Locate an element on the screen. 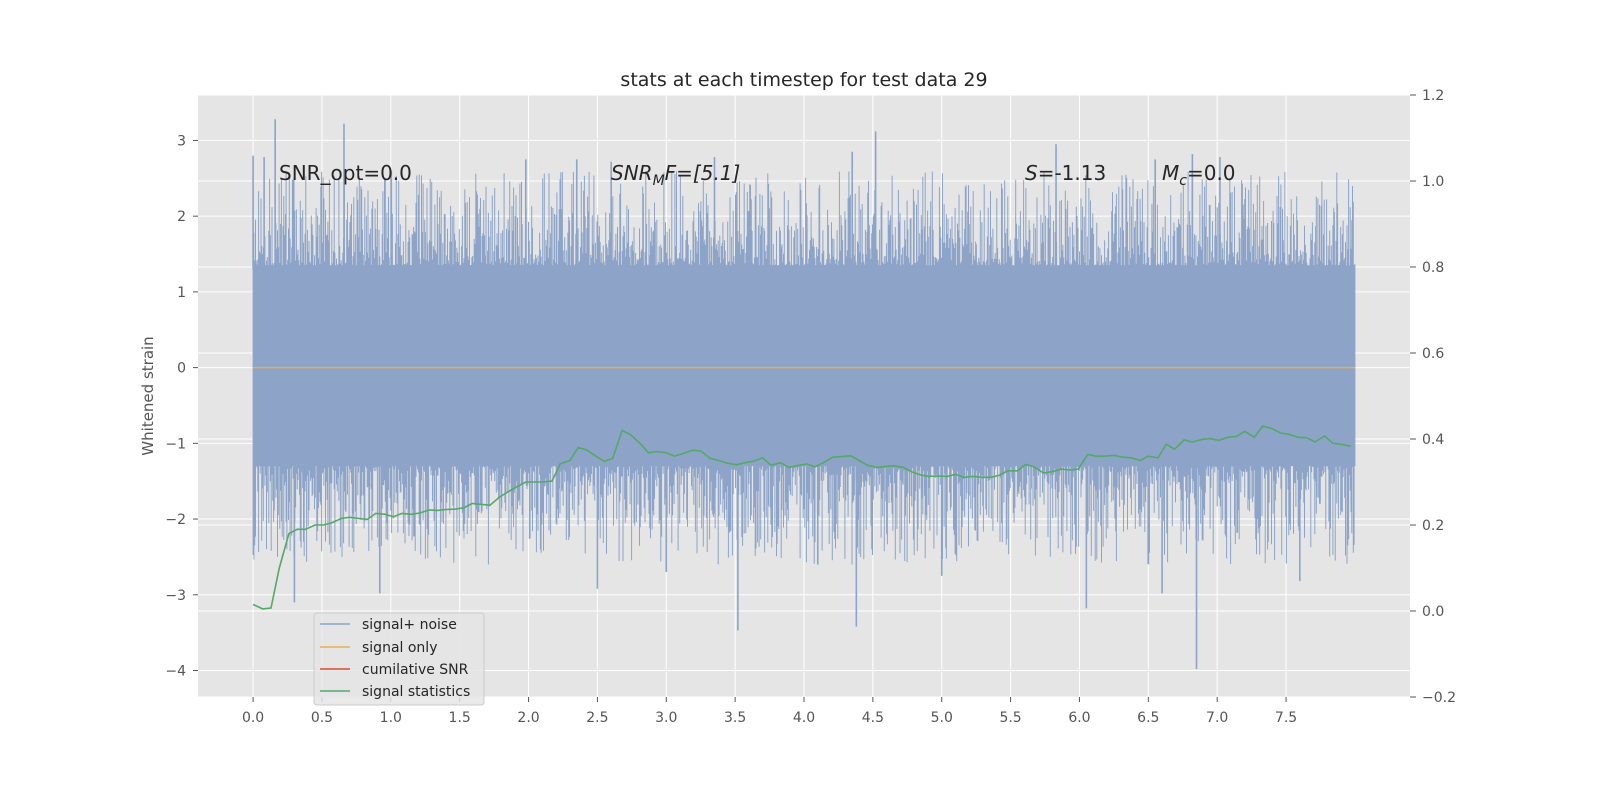 This screenshot has height=804, width=1600. y2-tick-label: 0.0 is located at coordinates (1433, 612).